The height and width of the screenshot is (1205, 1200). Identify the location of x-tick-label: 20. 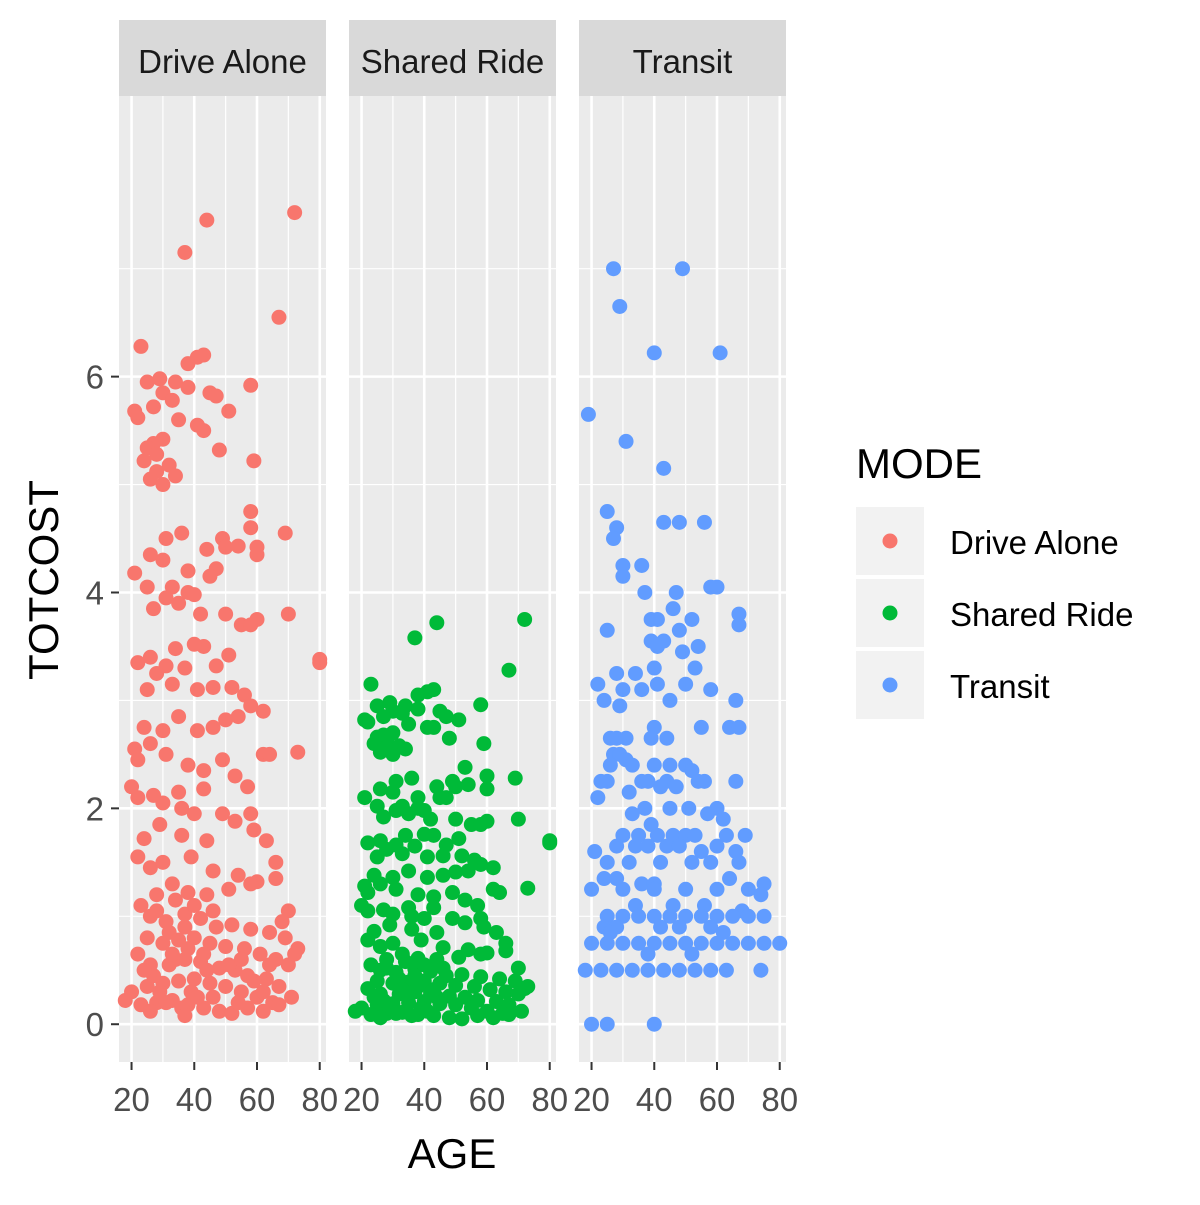
(361, 1099).